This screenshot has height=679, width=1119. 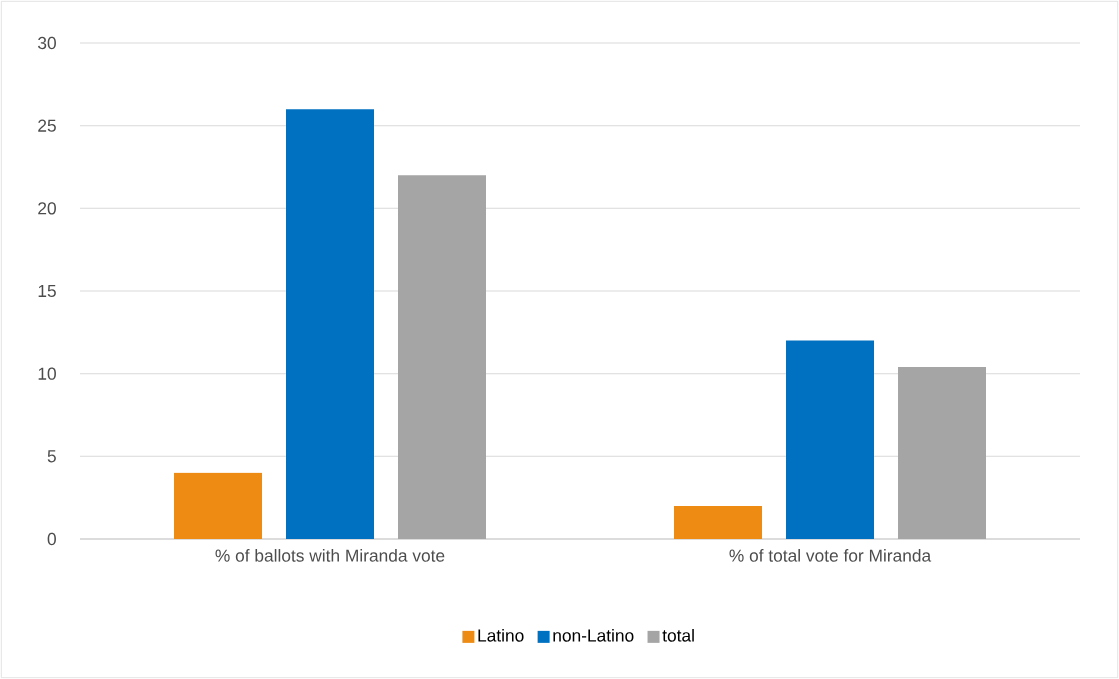 I want to click on y-tick-label: 30, so click(x=47, y=43).